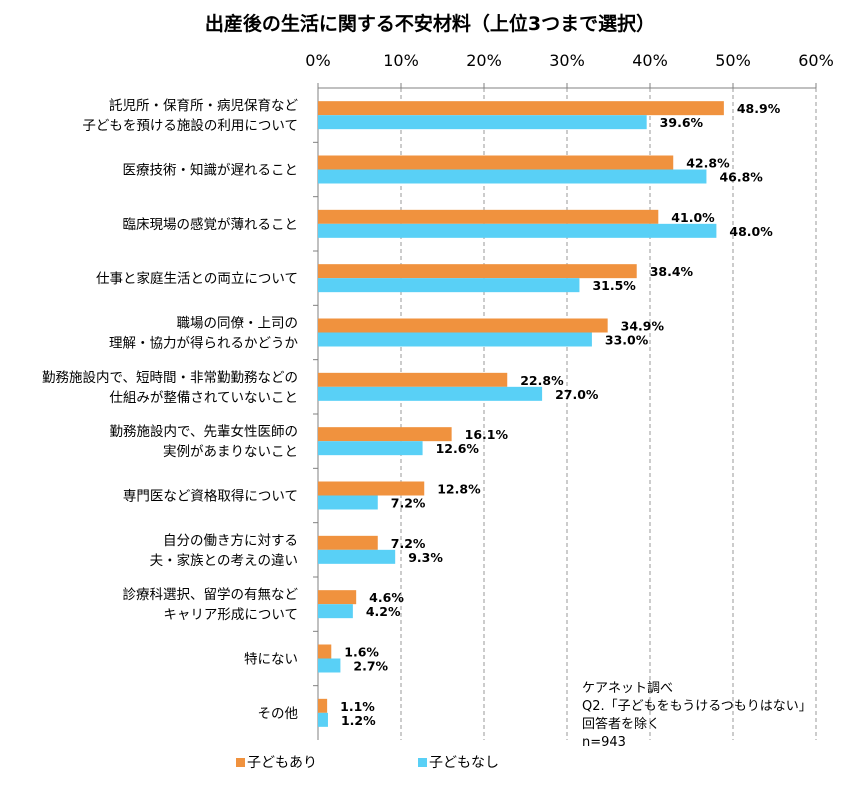 The image size is (860, 788). What do you see at coordinates (708, 163) in the screenshot?
I see `data-label: 42.8%` at bounding box center [708, 163].